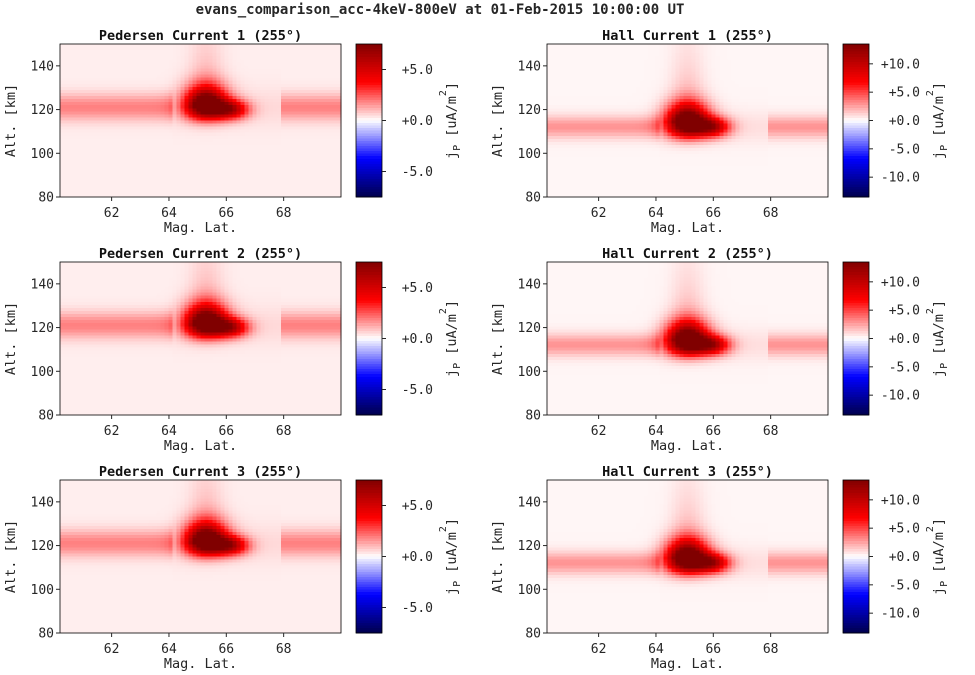 This screenshot has height=675, width=975. Describe the element at coordinates (457, 148) in the screenshot. I see `colorbar-label-part: P` at that location.